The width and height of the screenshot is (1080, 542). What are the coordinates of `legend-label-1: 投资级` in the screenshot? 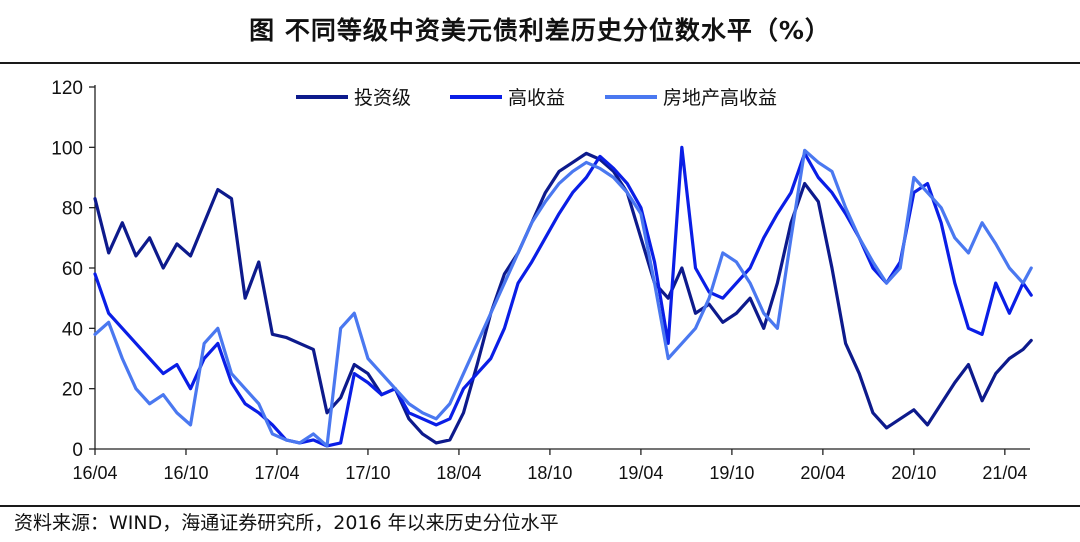 It's located at (382, 98).